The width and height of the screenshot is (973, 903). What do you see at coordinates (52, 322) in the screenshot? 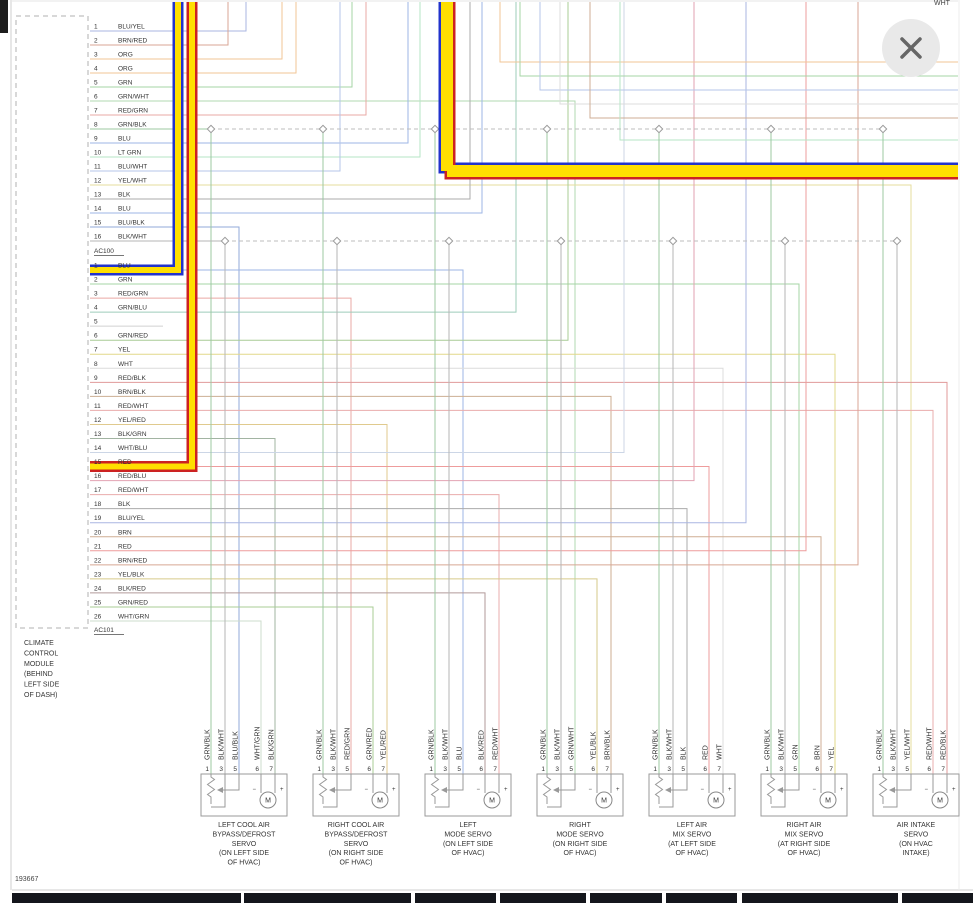
I see `module-dashed-outline` at bounding box center [52, 322].